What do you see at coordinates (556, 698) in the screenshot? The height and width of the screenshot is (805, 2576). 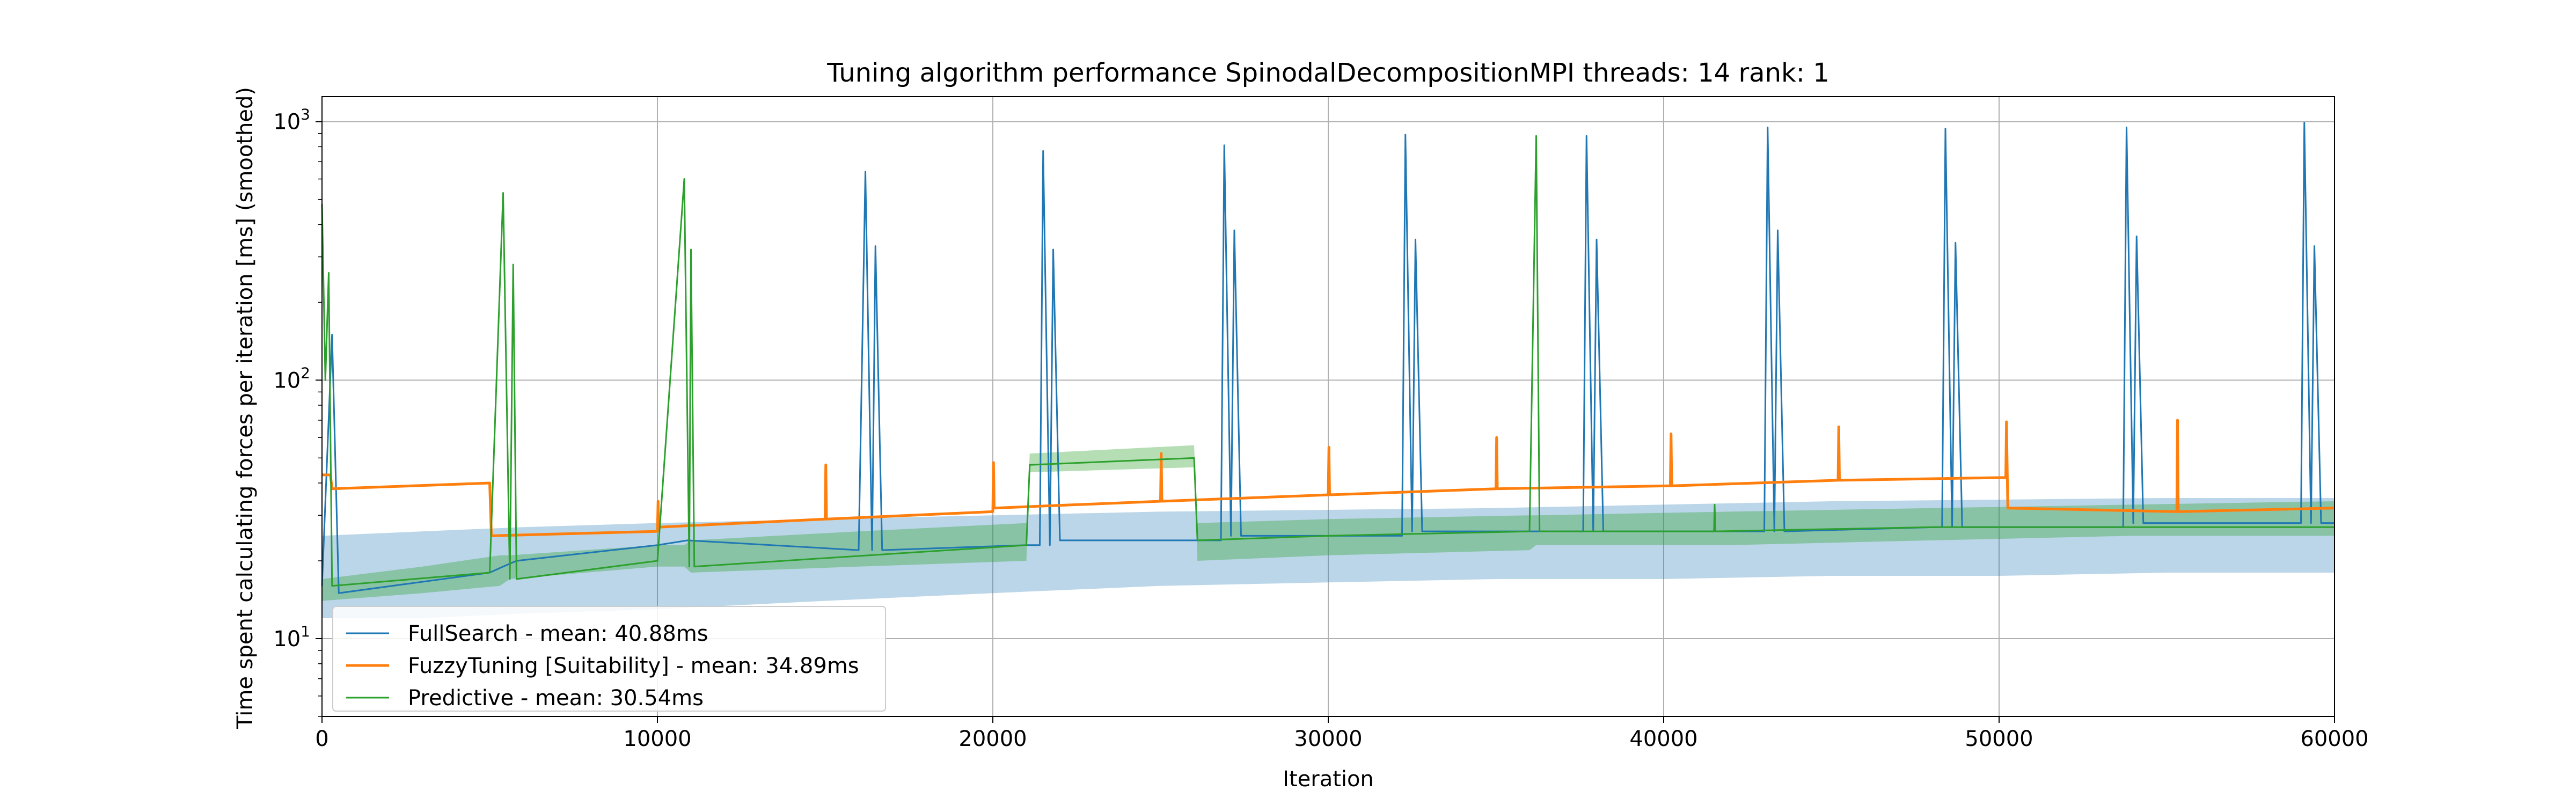 I see `legend-label-2: Predictive - mean: 30.54ms` at bounding box center [556, 698].